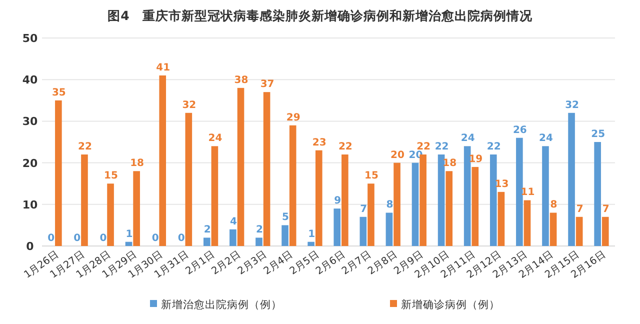  I want to click on data-label: 26, so click(519, 130).